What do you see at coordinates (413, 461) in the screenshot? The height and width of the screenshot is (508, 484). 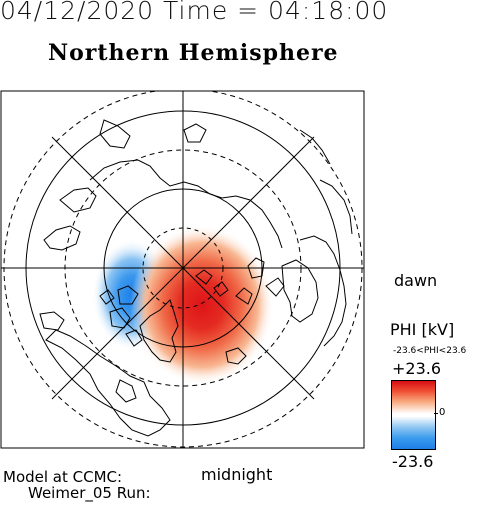 I see `colorbar-min-label: -23.6` at bounding box center [413, 461].